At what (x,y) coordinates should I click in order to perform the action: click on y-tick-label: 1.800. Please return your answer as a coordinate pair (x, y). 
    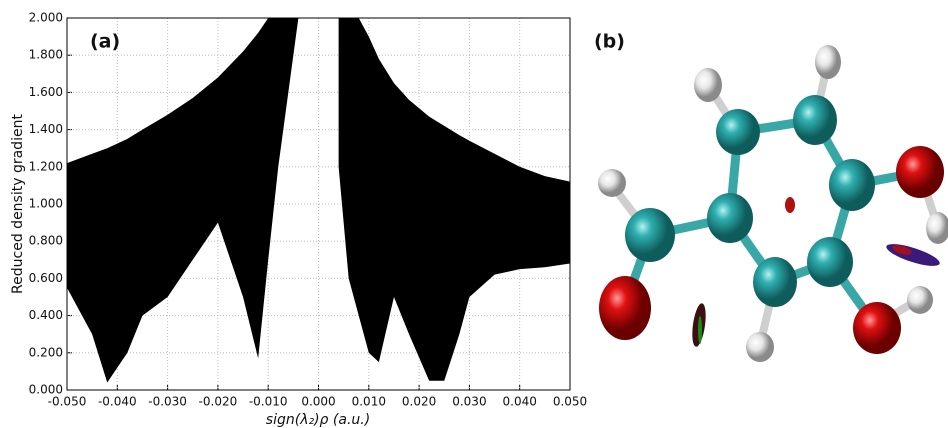
    Looking at the image, I should click on (46, 55).